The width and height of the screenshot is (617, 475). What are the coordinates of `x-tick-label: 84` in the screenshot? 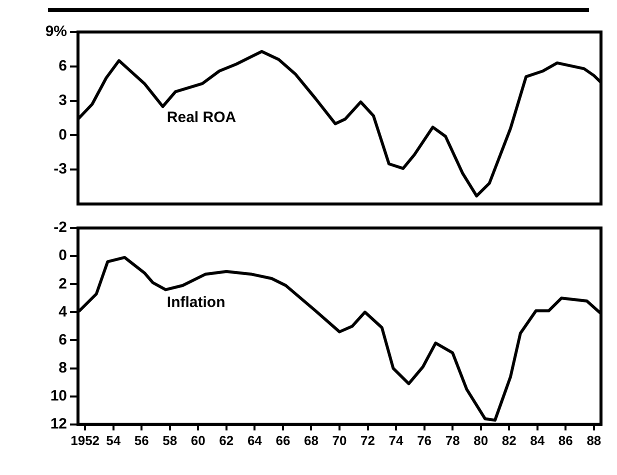 It's located at (538, 440).